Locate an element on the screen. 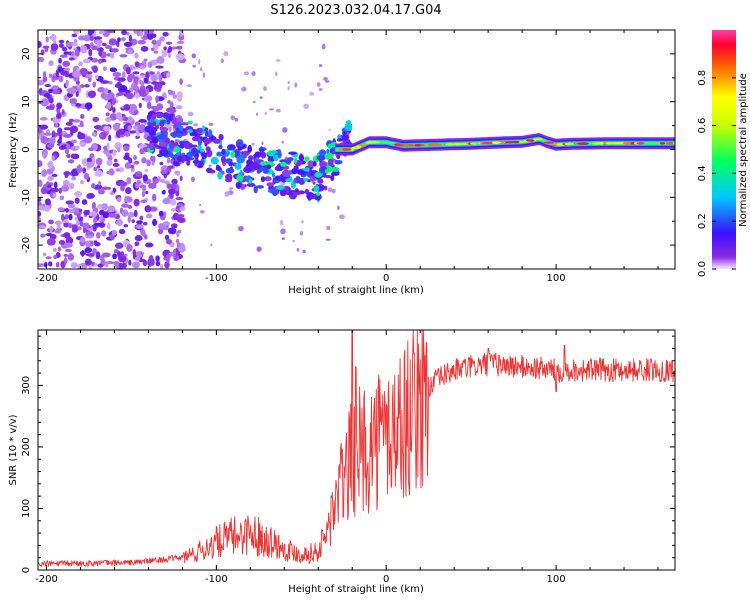 This screenshot has width=750, height=600. spectrogram-ytick-label: -10 is located at coordinates (26, 197).